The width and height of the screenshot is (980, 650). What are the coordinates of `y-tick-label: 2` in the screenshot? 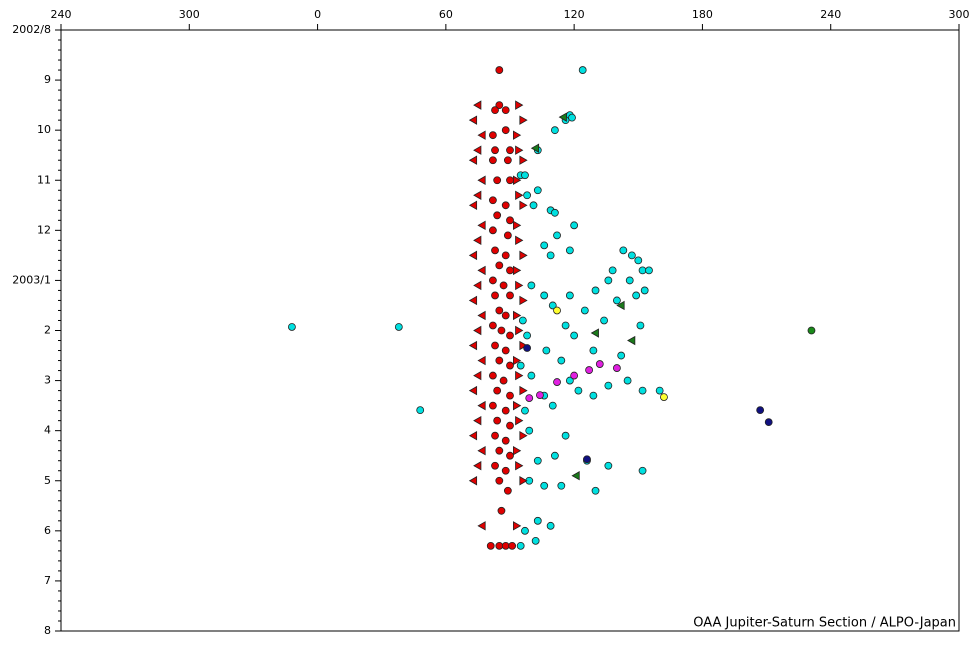 It's located at (47, 330).